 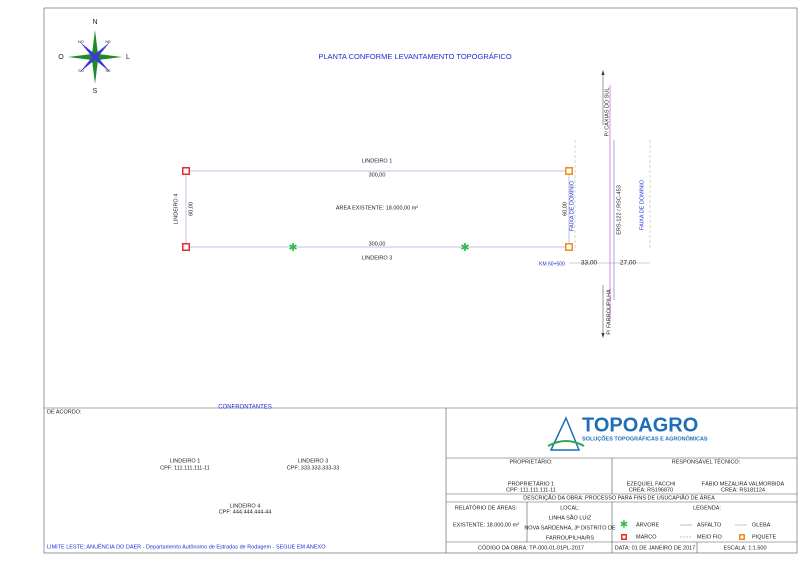 I want to click on compass-label: SO, so click(x=81, y=70).